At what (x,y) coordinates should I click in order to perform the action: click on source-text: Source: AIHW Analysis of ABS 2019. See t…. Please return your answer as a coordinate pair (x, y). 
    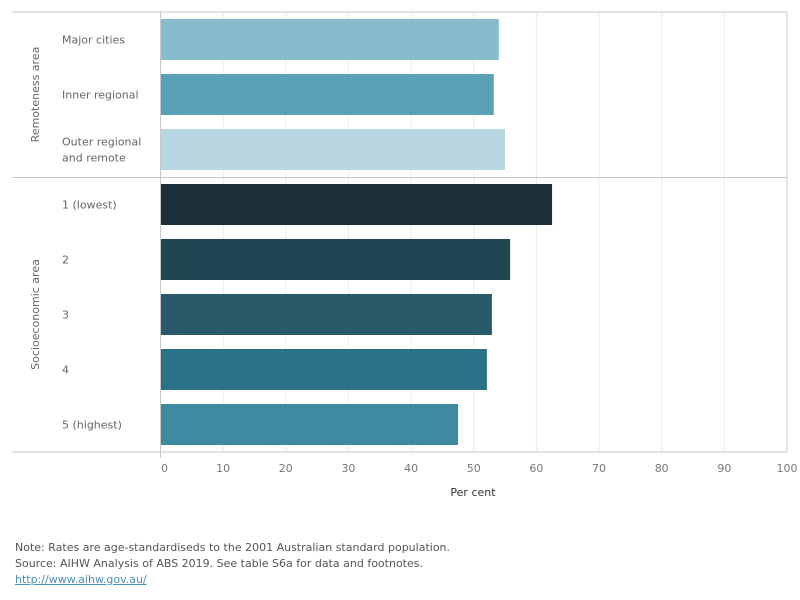
    Looking at the image, I should click on (219, 563).